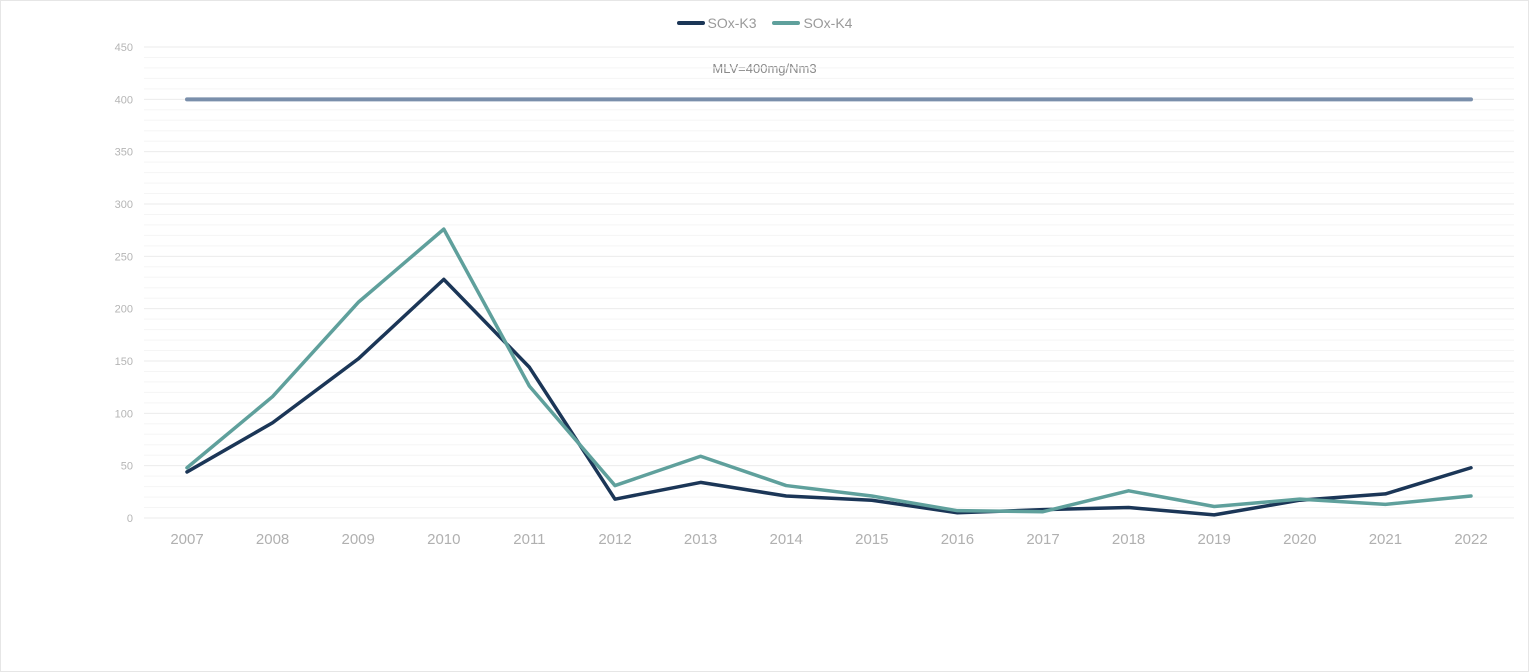  What do you see at coordinates (529, 539) in the screenshot?
I see `x-tick-label: 2011` at bounding box center [529, 539].